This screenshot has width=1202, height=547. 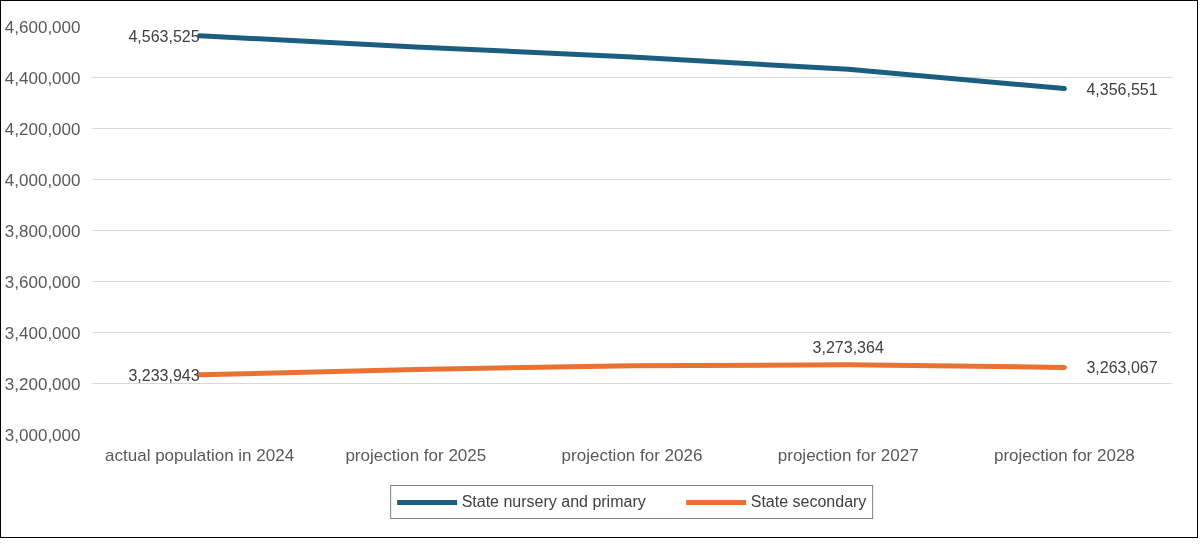 What do you see at coordinates (42, 333) in the screenshot?
I see `y-tick-label: 3,400,000` at bounding box center [42, 333].